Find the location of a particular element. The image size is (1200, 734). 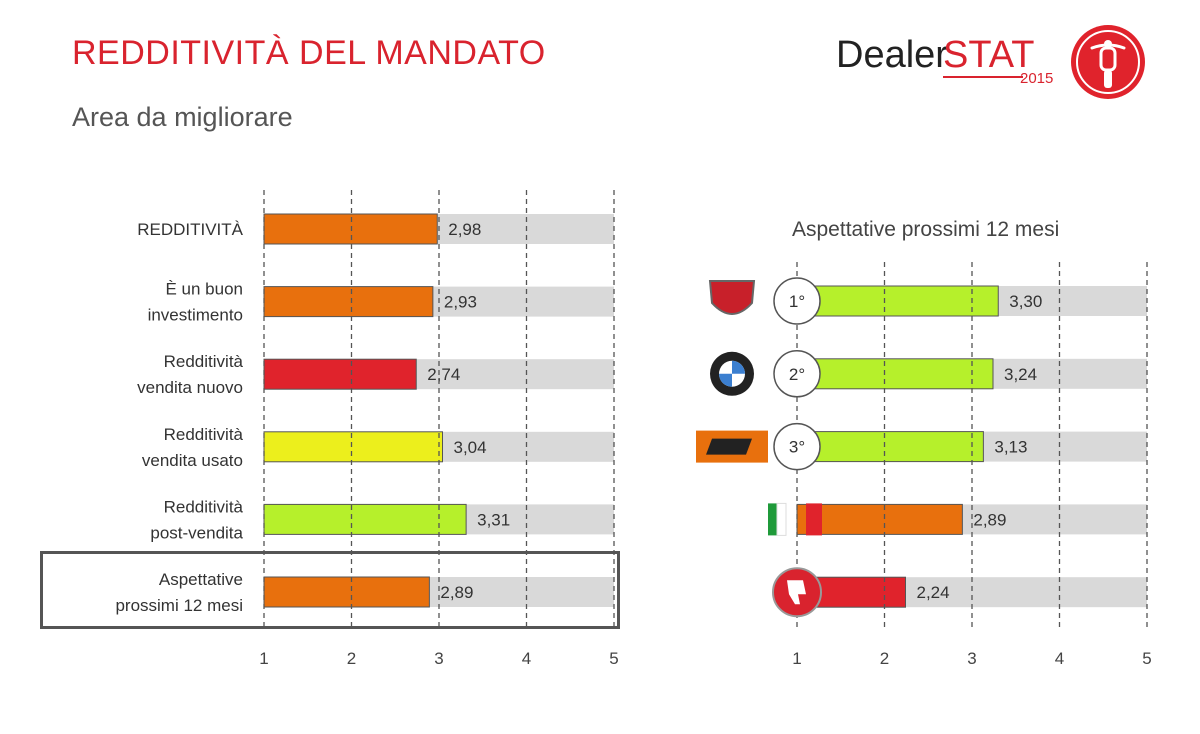

dealerstat-logo: Dealer STAT 2015 is located at coordinates (996, 64).